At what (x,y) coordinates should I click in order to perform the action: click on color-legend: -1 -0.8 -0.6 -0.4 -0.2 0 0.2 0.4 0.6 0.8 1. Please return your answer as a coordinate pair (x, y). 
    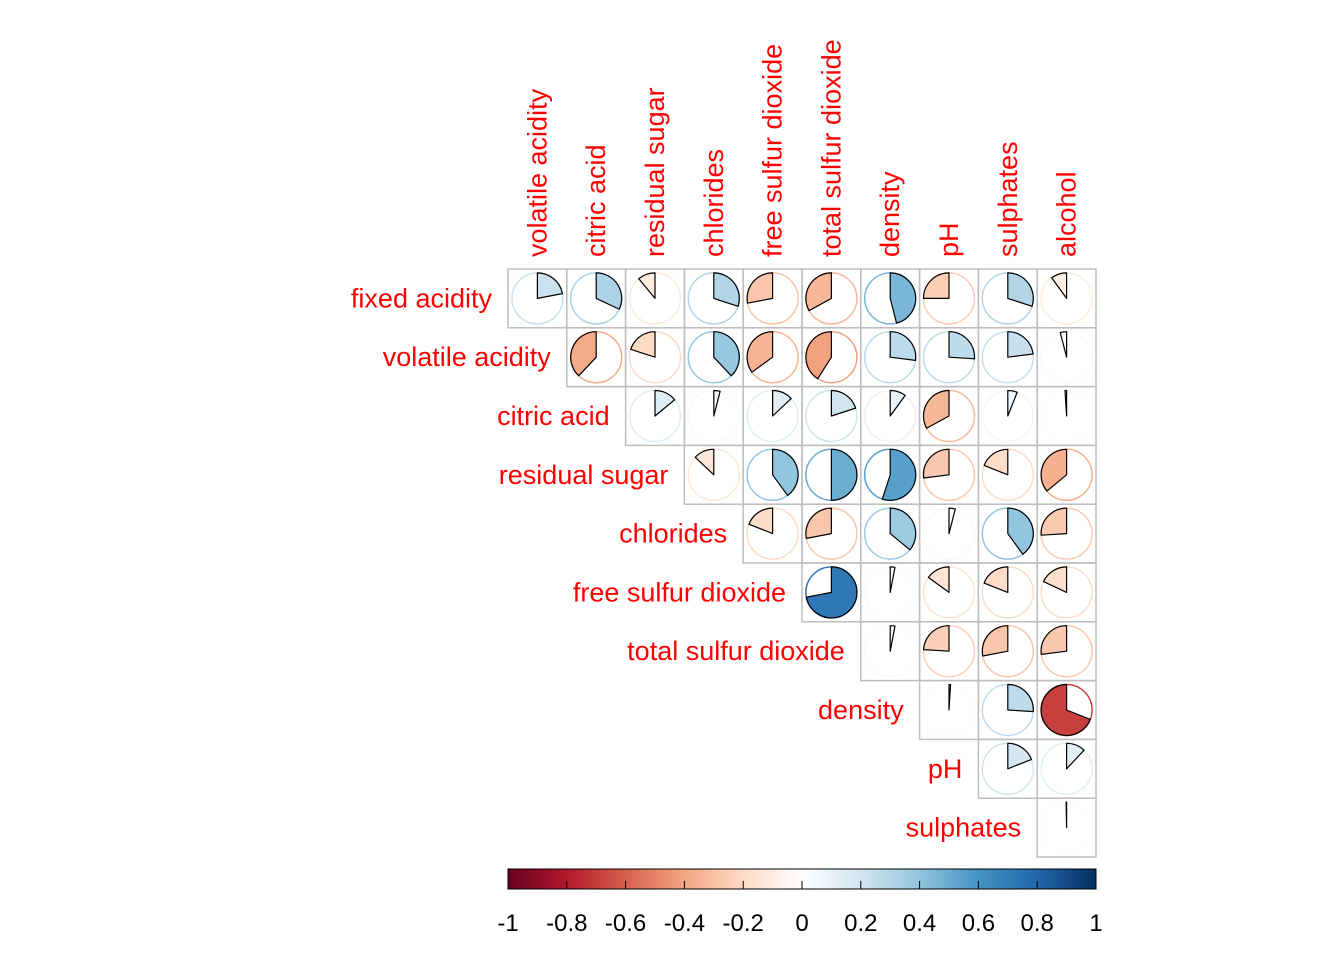
    Looking at the image, I should click on (800, 902).